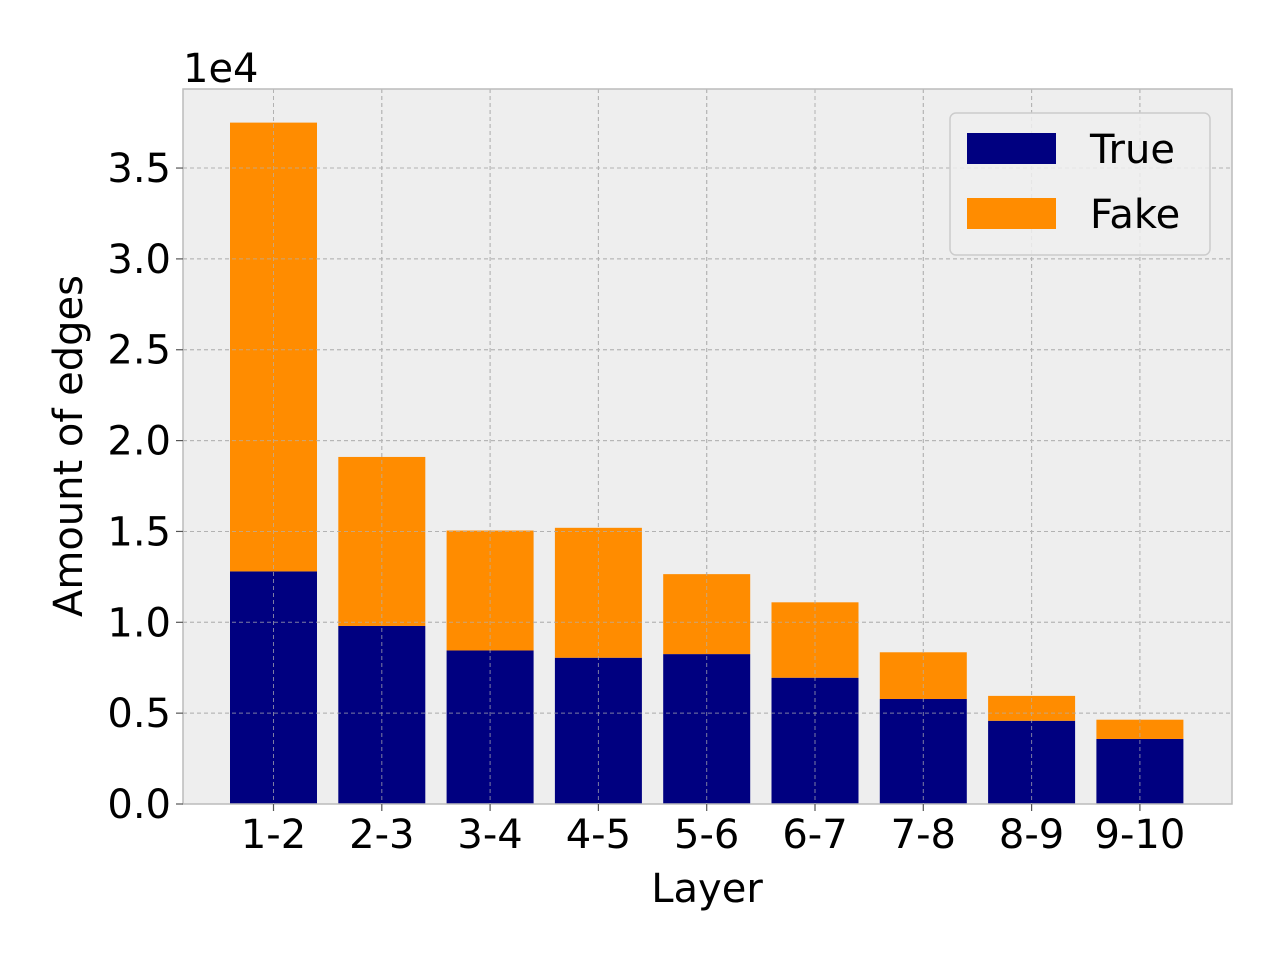 The width and height of the screenshot is (1280, 960). I want to click on legend: True Fake, so click(1080, 184).